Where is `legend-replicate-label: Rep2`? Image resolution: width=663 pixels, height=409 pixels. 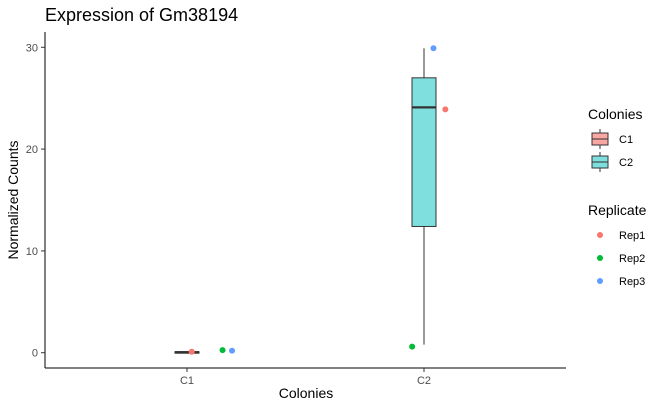
legend-replicate-label: Rep2 is located at coordinates (632, 259).